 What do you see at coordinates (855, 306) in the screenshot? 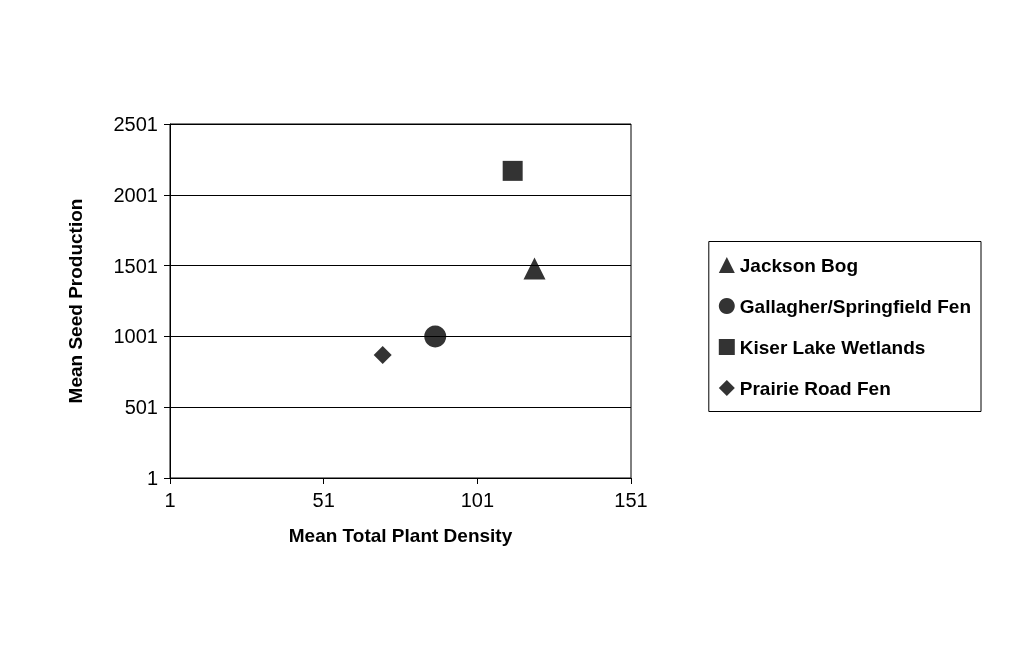
I see `legend-label: Gallagher/Springfield Fen` at bounding box center [855, 306].